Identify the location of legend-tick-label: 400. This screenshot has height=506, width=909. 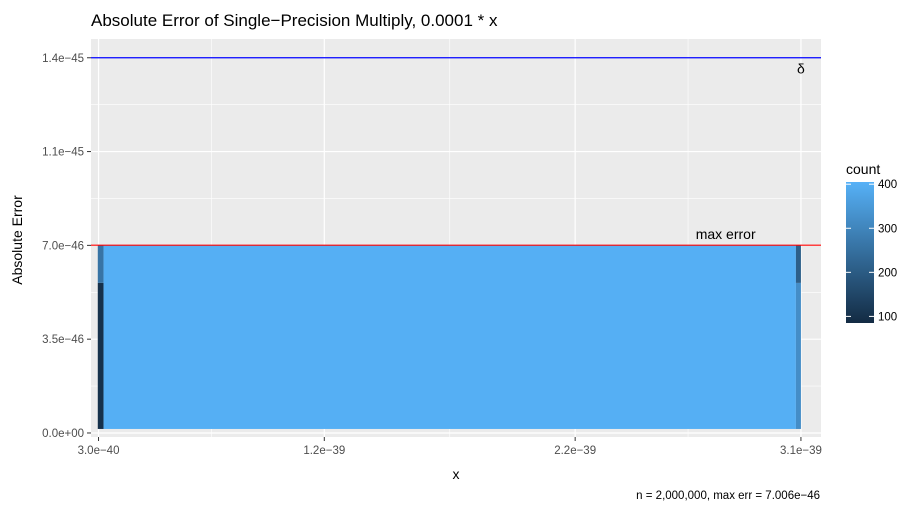
(887, 185).